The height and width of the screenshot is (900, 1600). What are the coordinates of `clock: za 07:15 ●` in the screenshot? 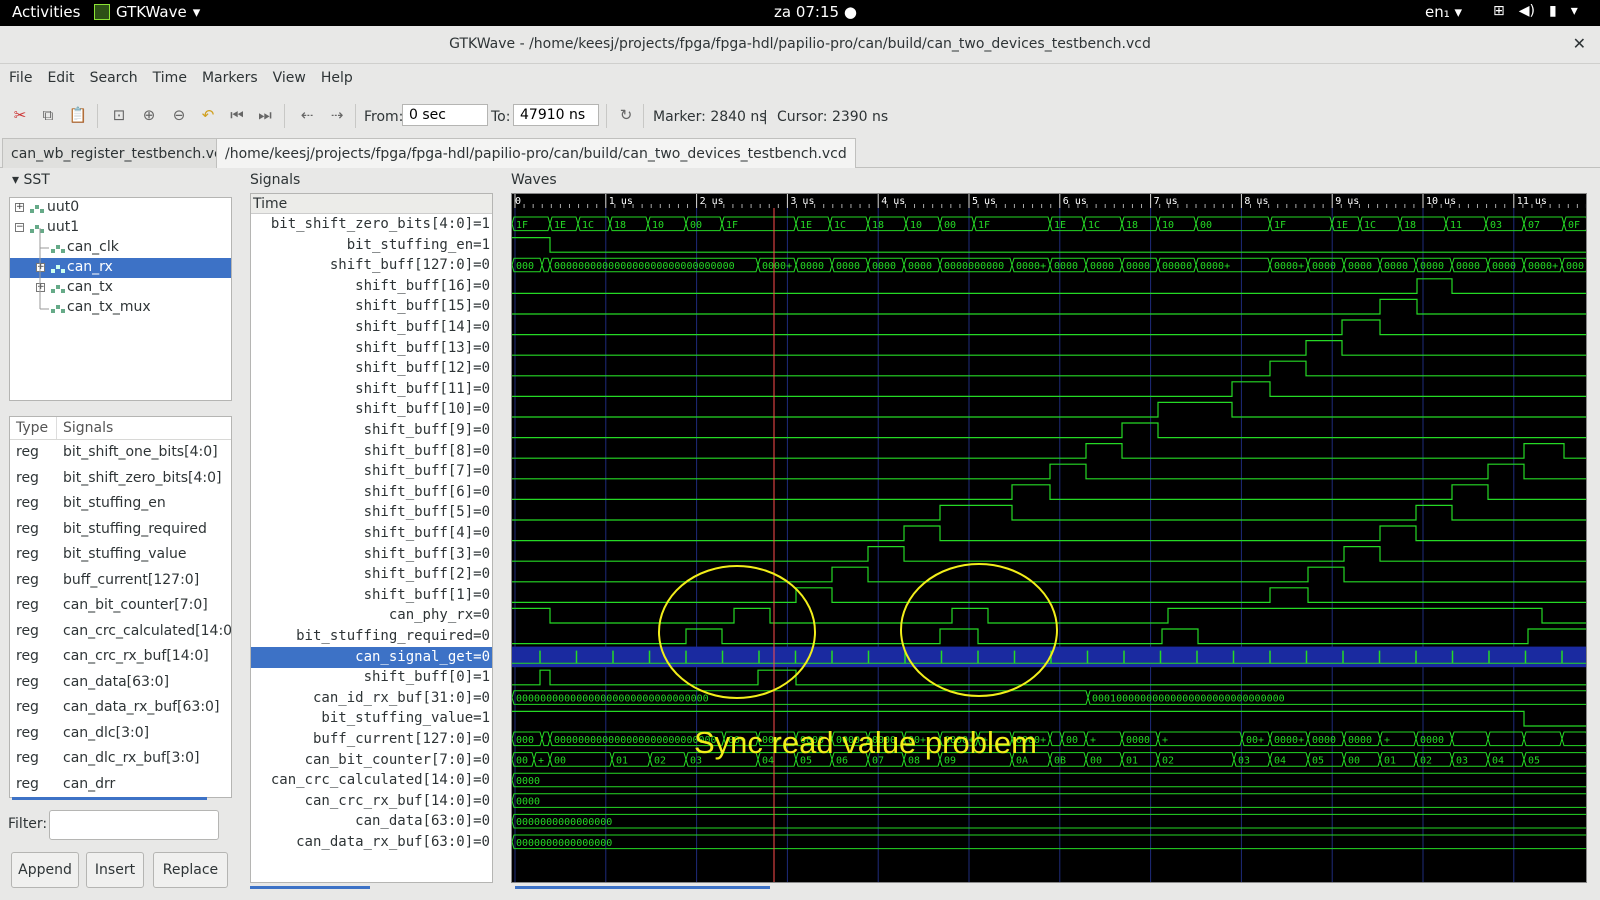 It's located at (815, 12).